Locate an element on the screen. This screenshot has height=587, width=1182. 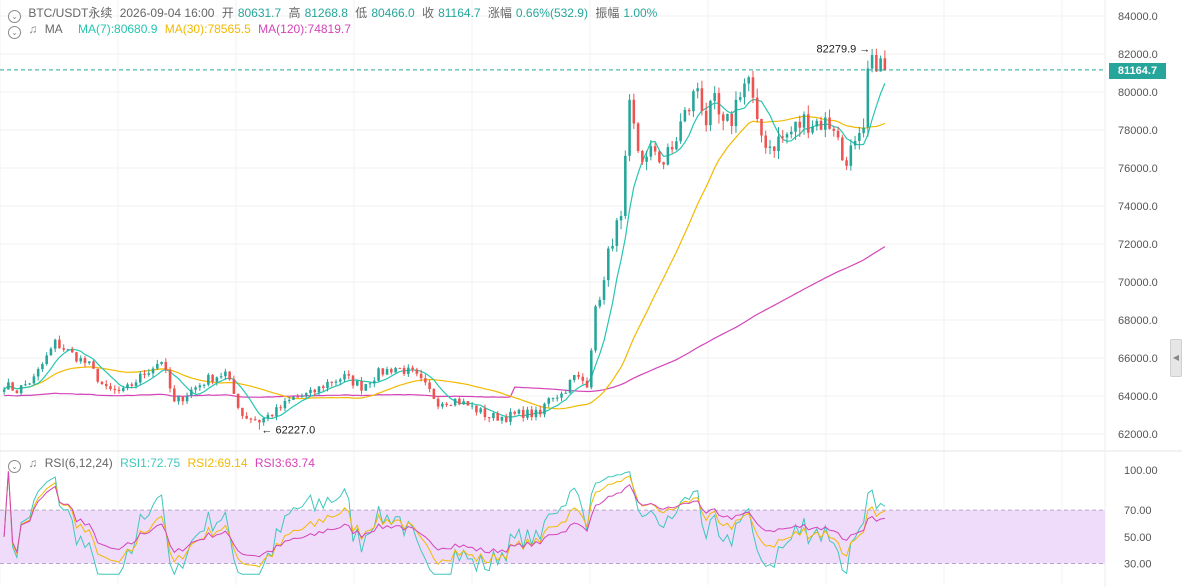
high-label: 高 is located at coordinates (294, 13).